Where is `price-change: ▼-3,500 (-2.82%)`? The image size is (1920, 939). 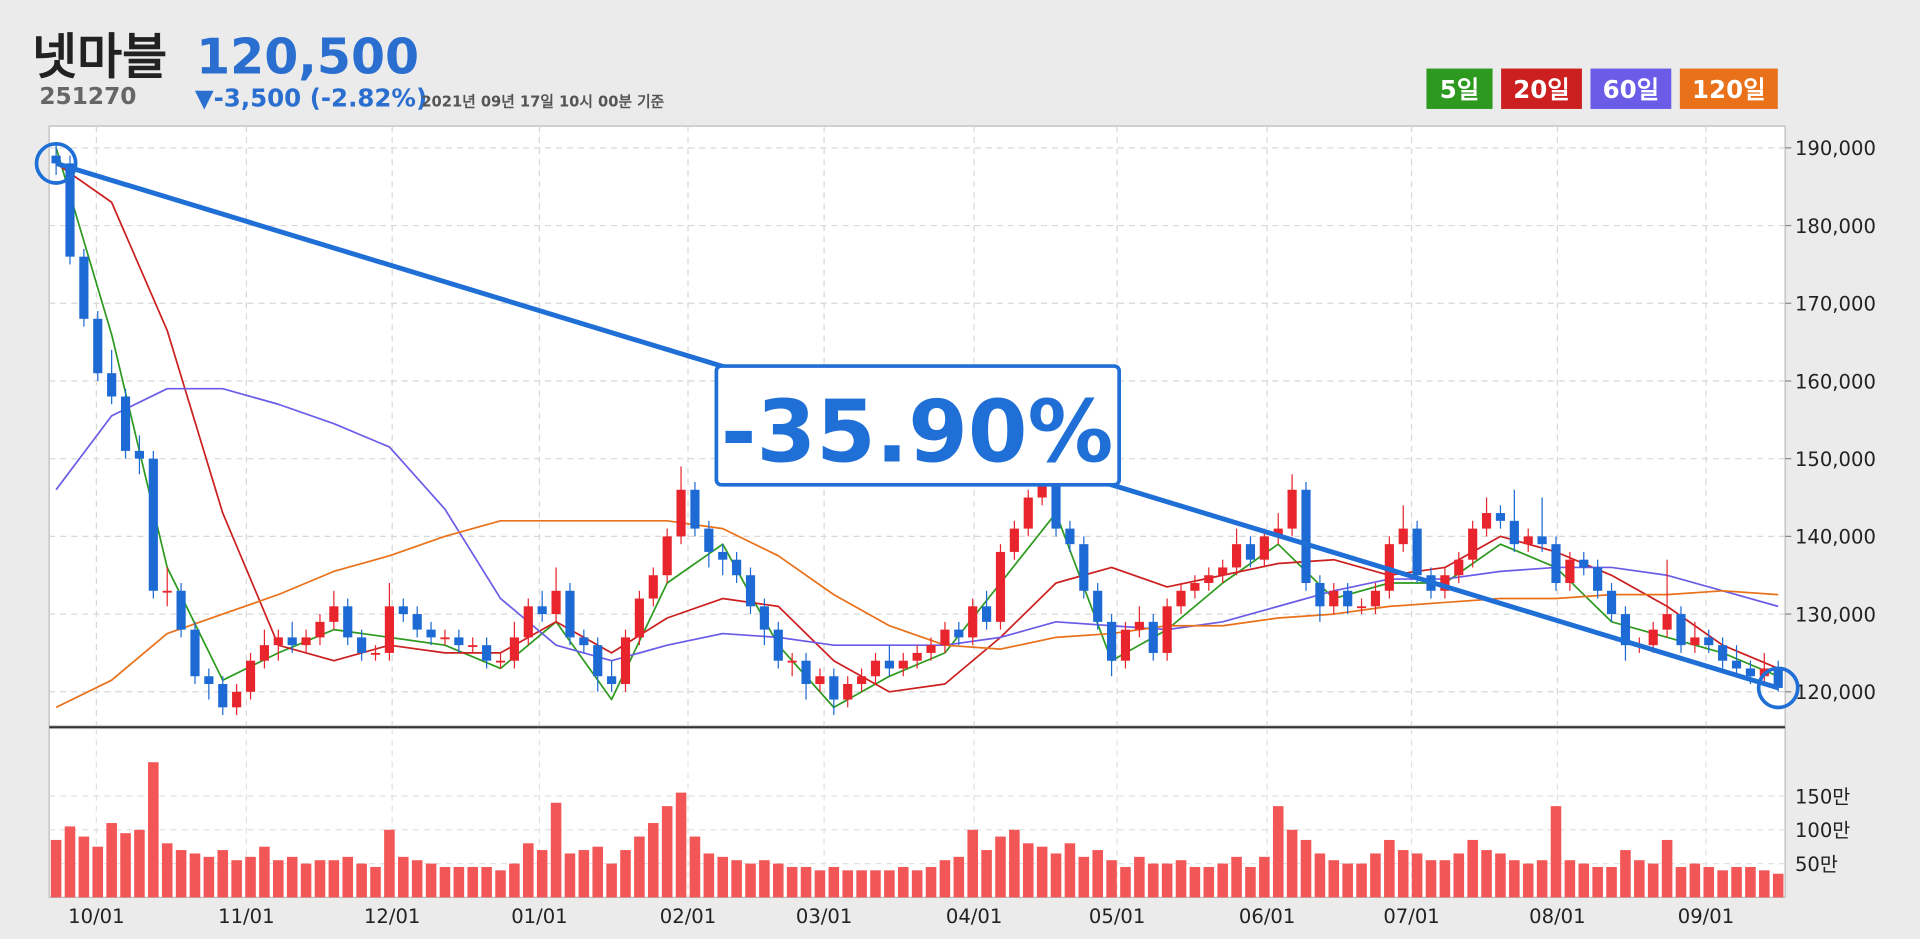
price-change: ▼-3,500 (-2.82%) is located at coordinates (311, 98).